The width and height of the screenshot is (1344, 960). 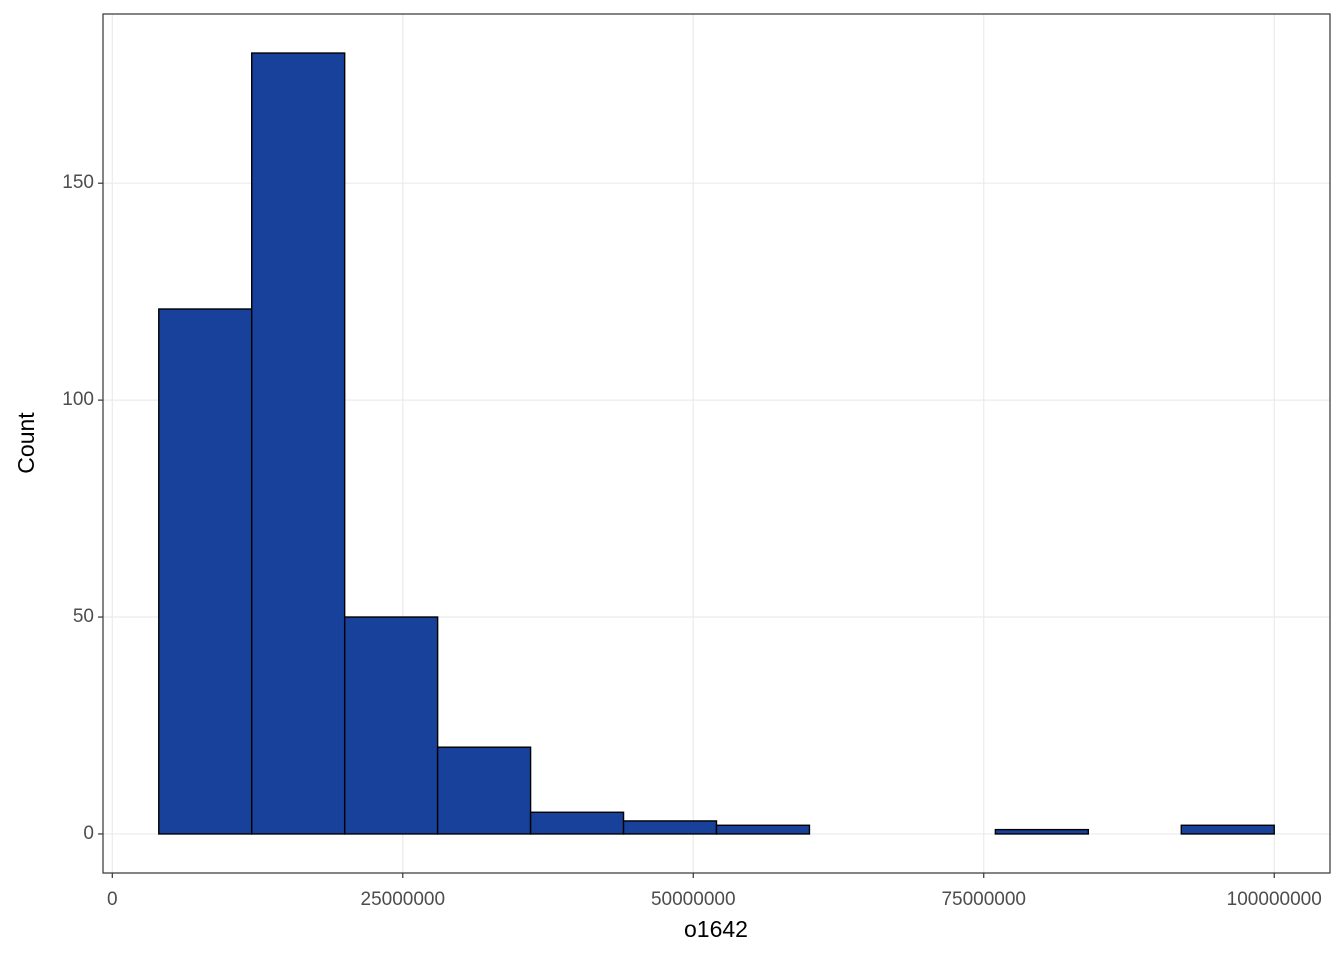 I want to click on x-tick-label: 50000000, so click(x=693, y=899).